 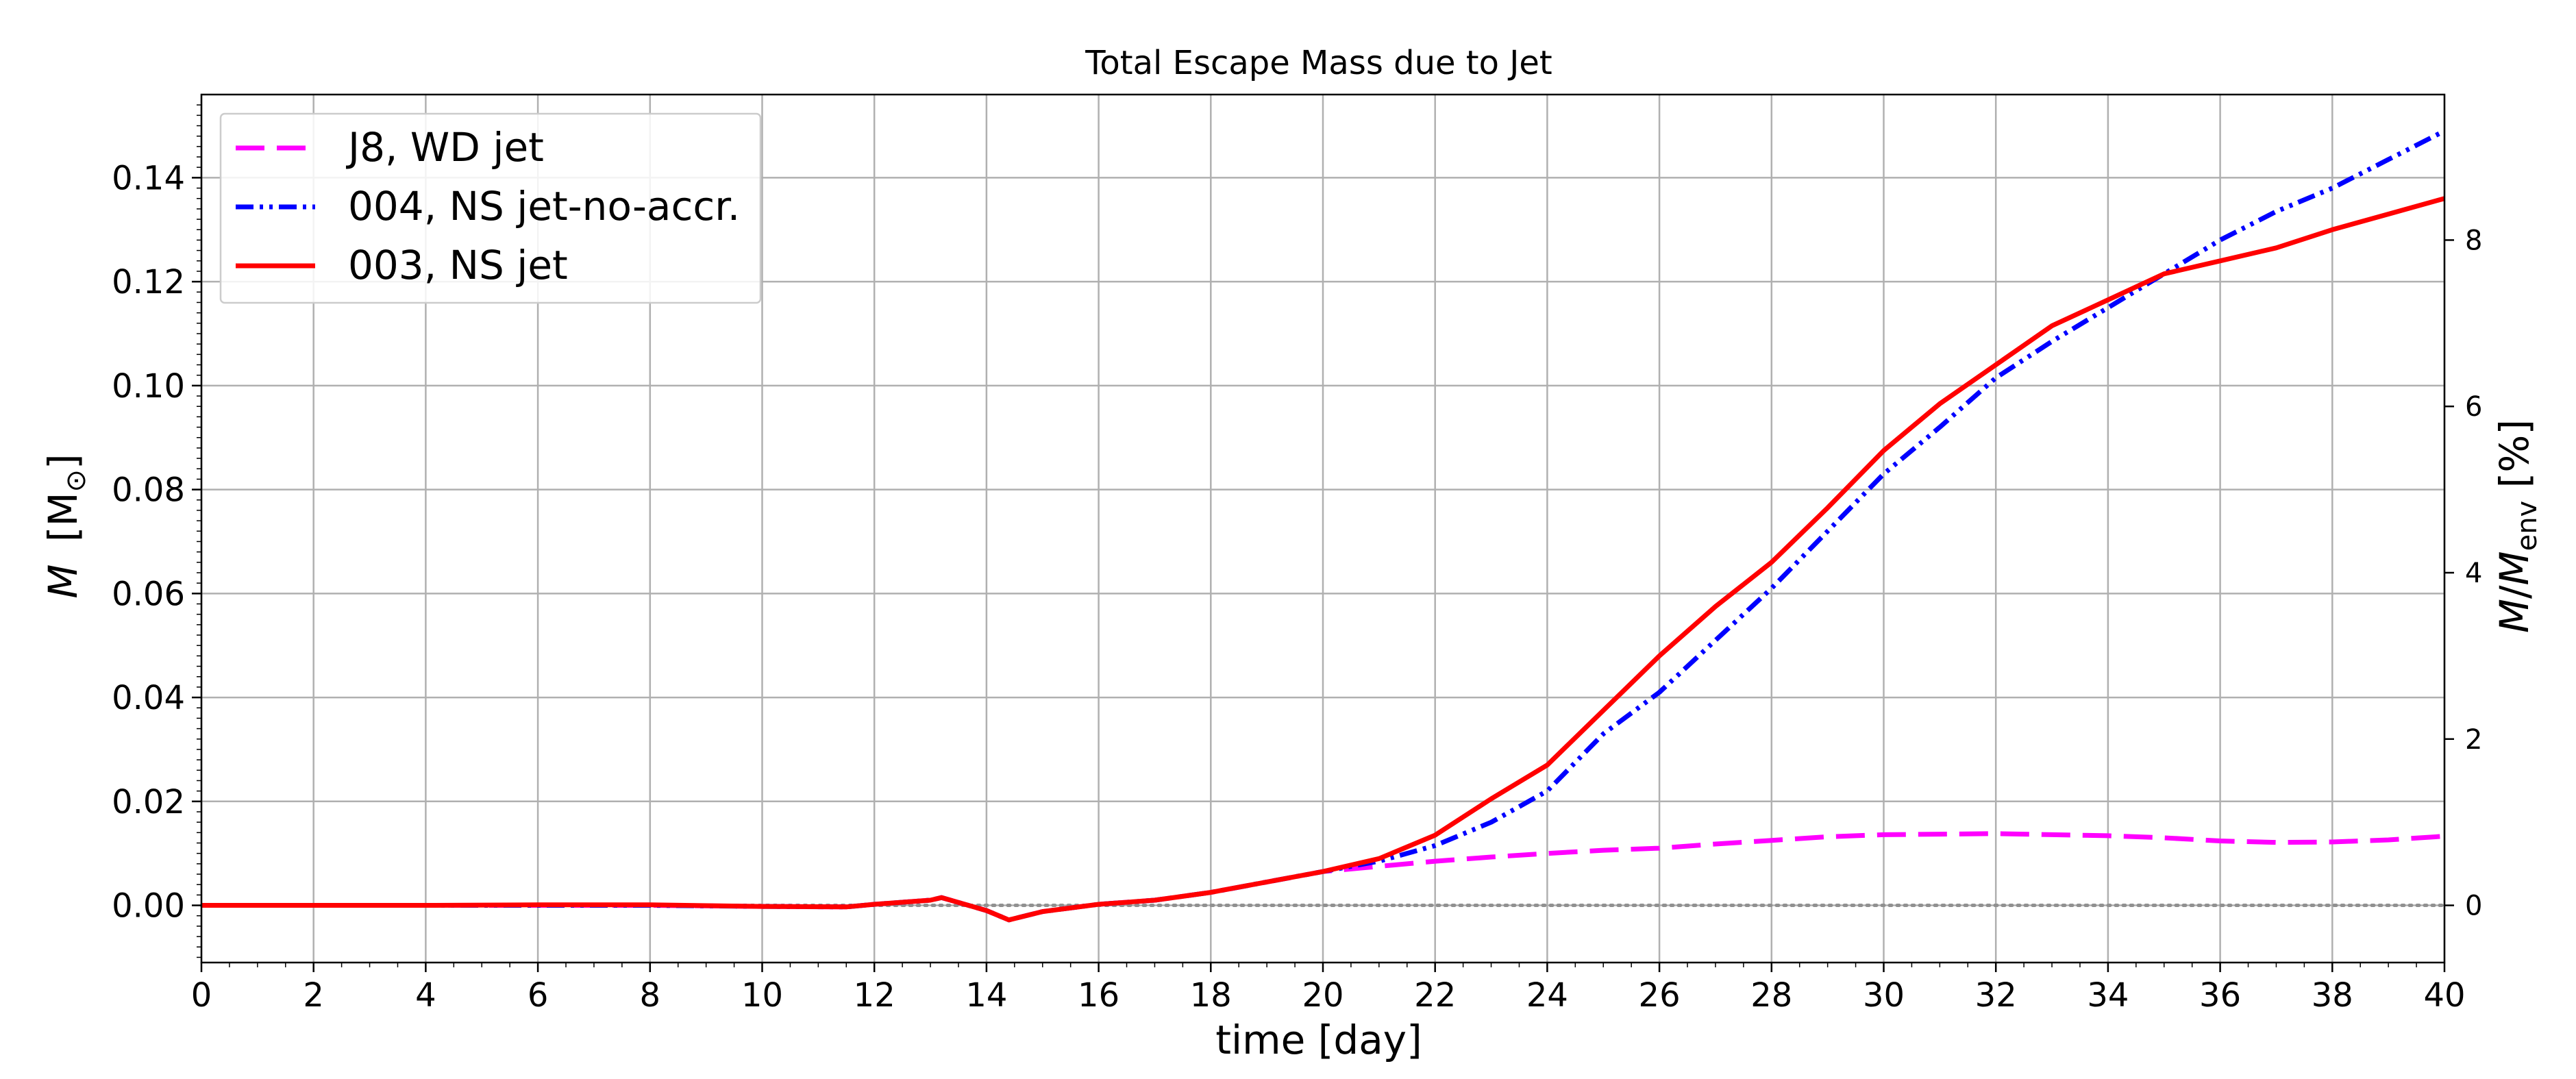 I want to click on y-tick-label: 0.02, so click(x=148, y=802).